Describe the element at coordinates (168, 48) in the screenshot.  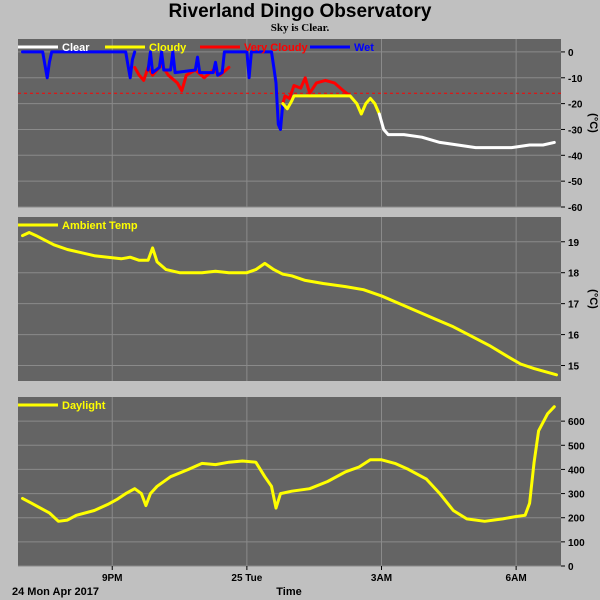
I see `legend-label: Cloudy` at that location.